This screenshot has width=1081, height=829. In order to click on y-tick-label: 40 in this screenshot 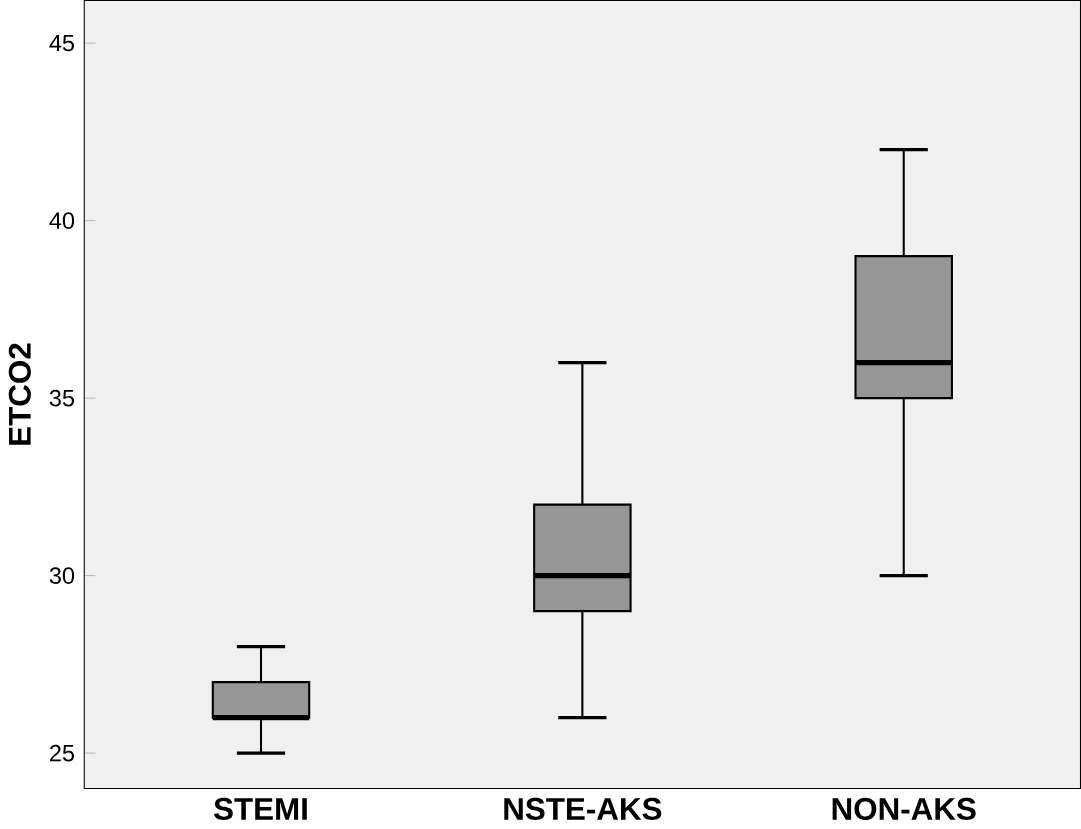, I will do `click(62, 221)`.